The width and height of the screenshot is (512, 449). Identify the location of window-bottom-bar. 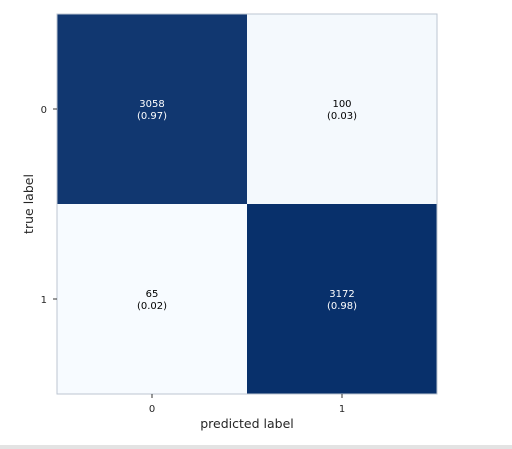
(256, 447).